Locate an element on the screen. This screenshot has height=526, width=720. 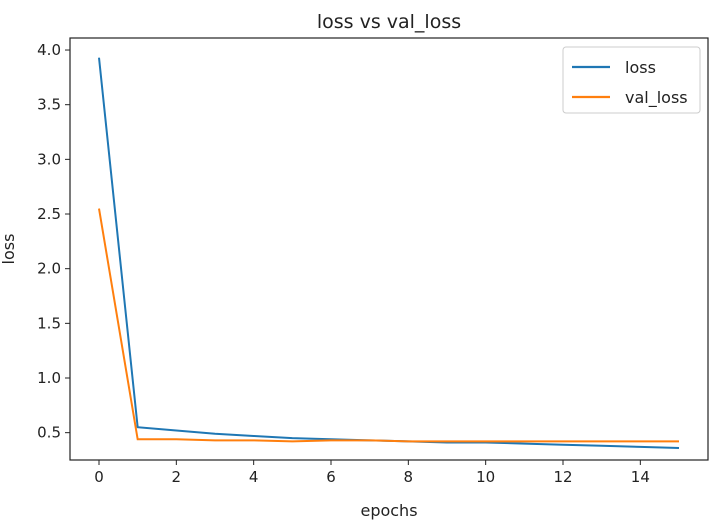
x-tick-label: 12 is located at coordinates (562, 477).